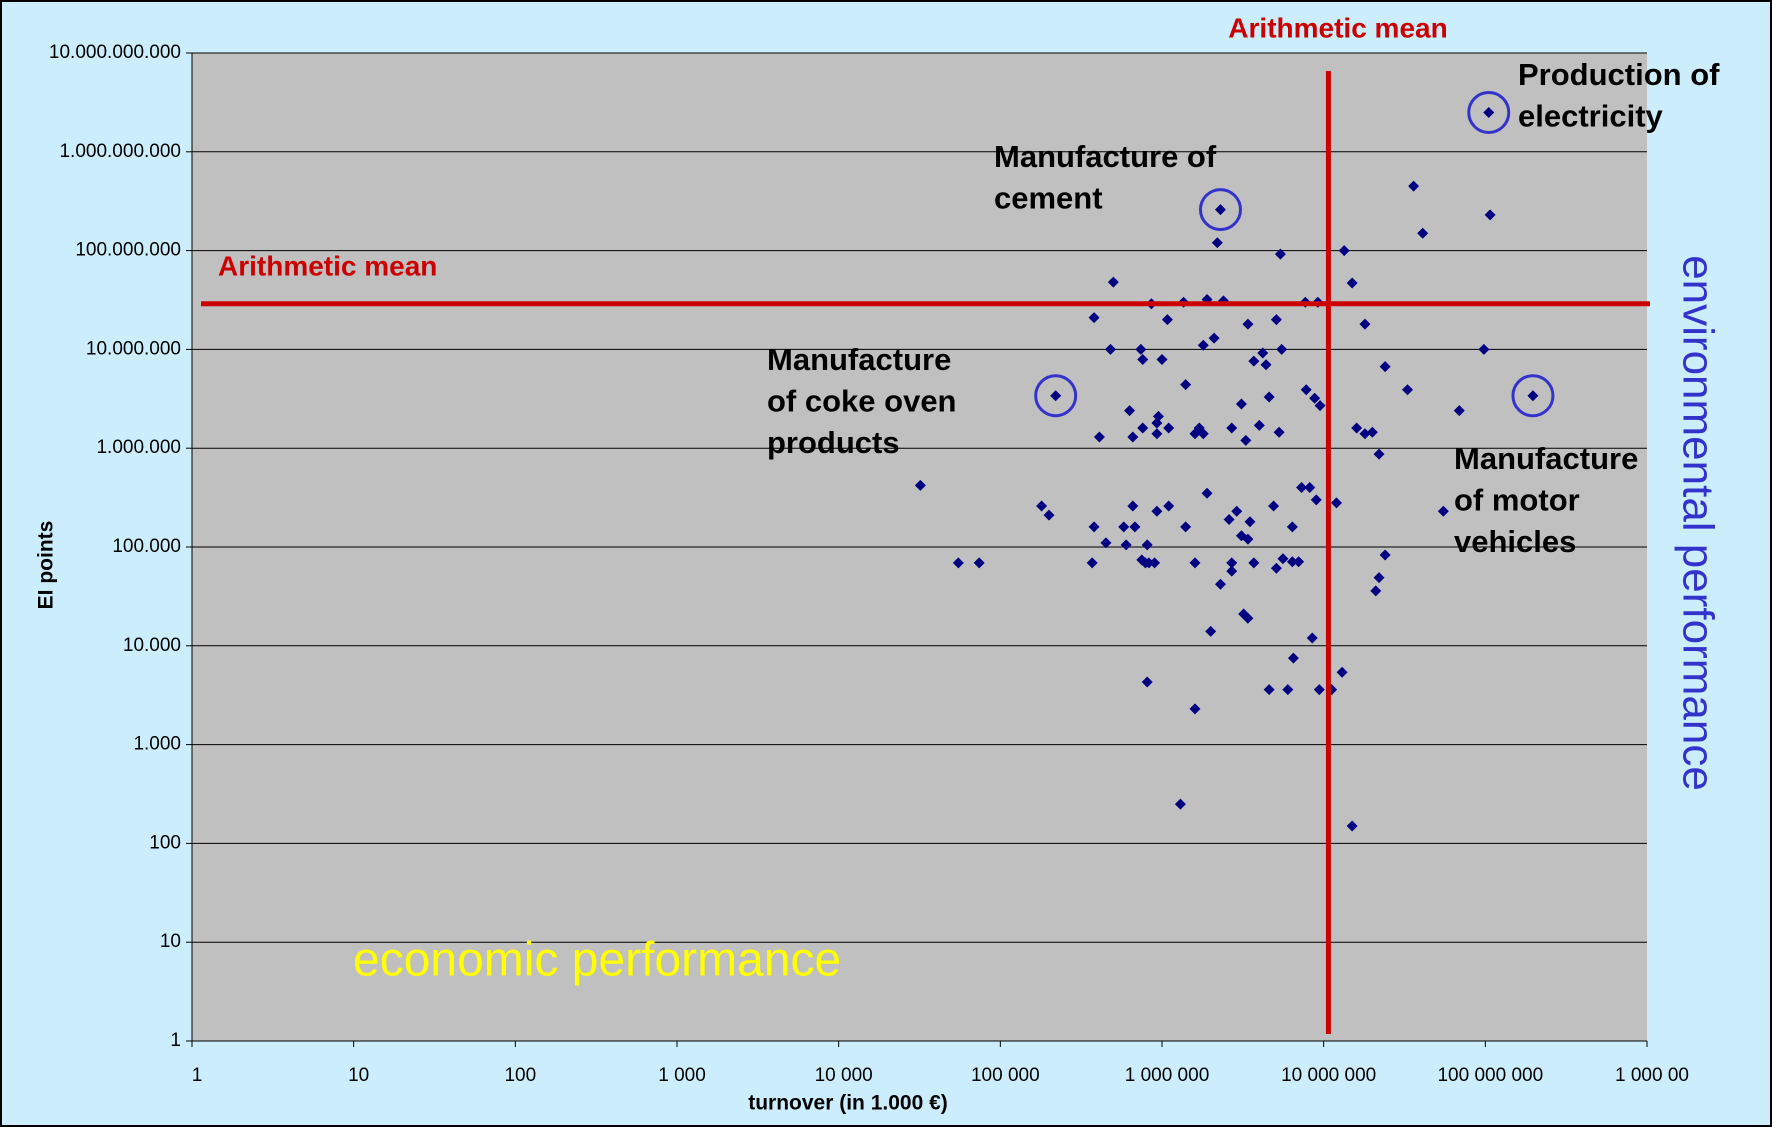  Describe the element at coordinates (170, 941) in the screenshot. I see `y-tick-label: 10` at that location.